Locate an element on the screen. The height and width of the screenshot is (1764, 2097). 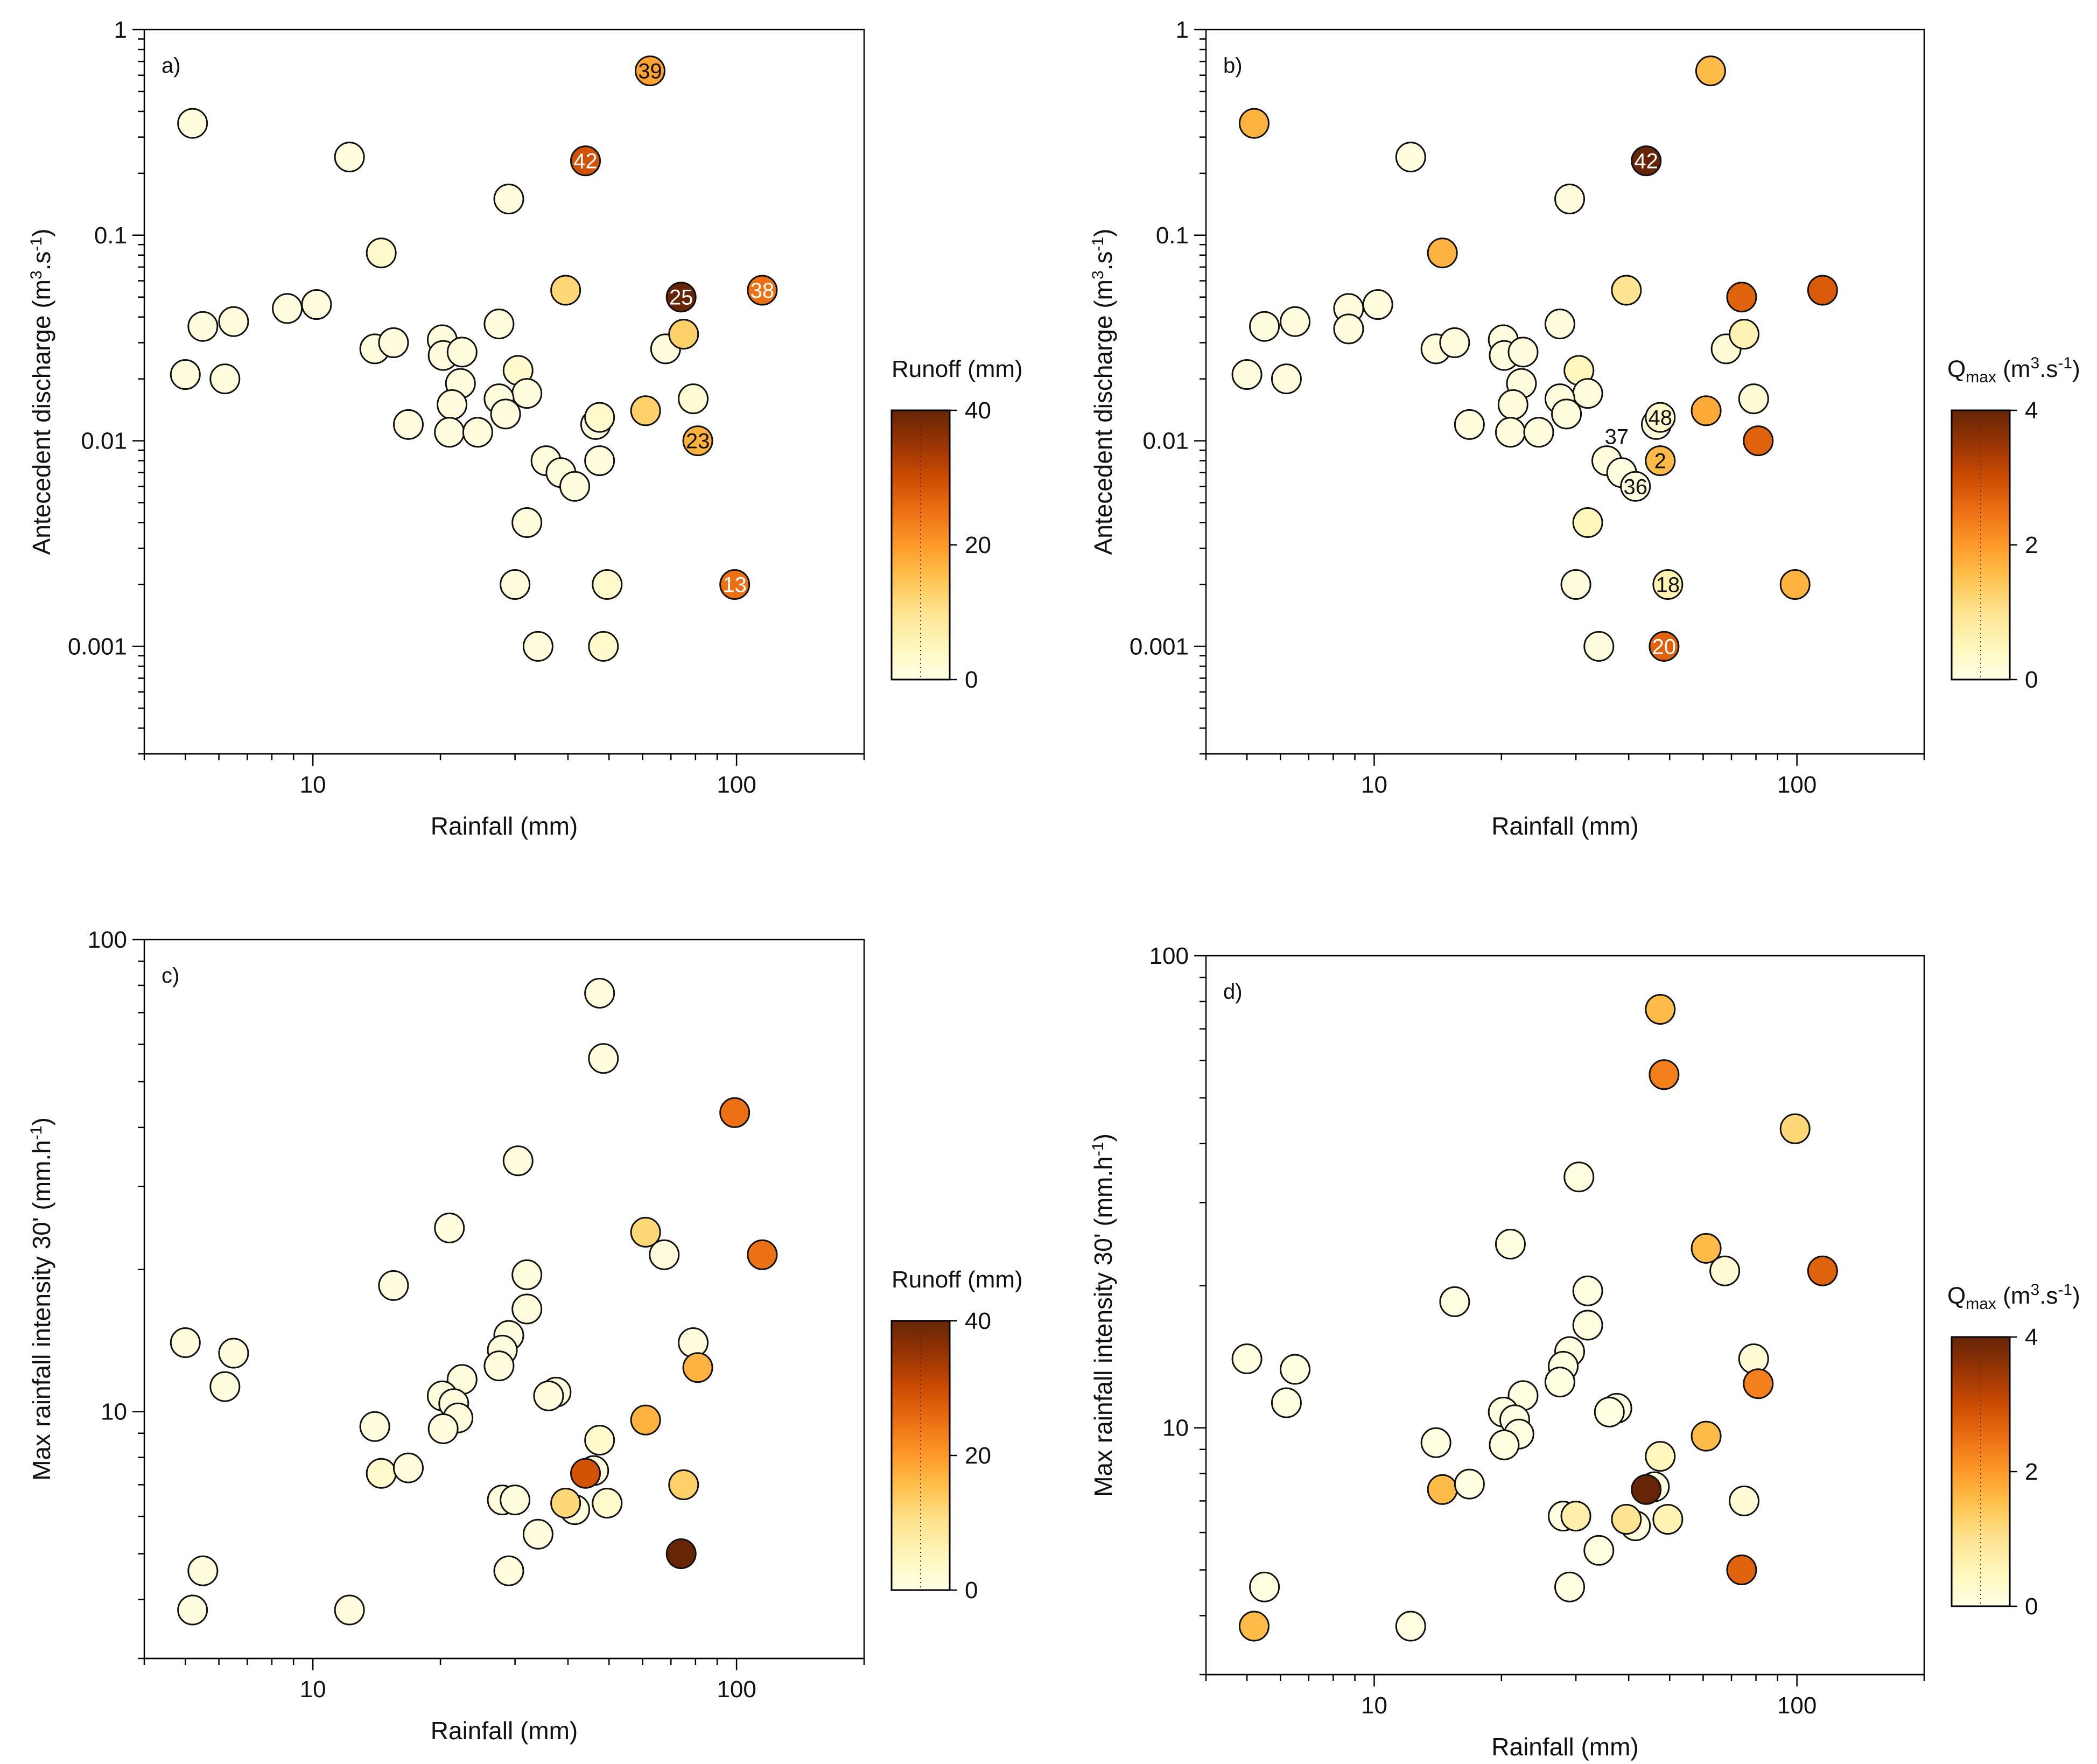
panel-label: d) is located at coordinates (1233, 992).